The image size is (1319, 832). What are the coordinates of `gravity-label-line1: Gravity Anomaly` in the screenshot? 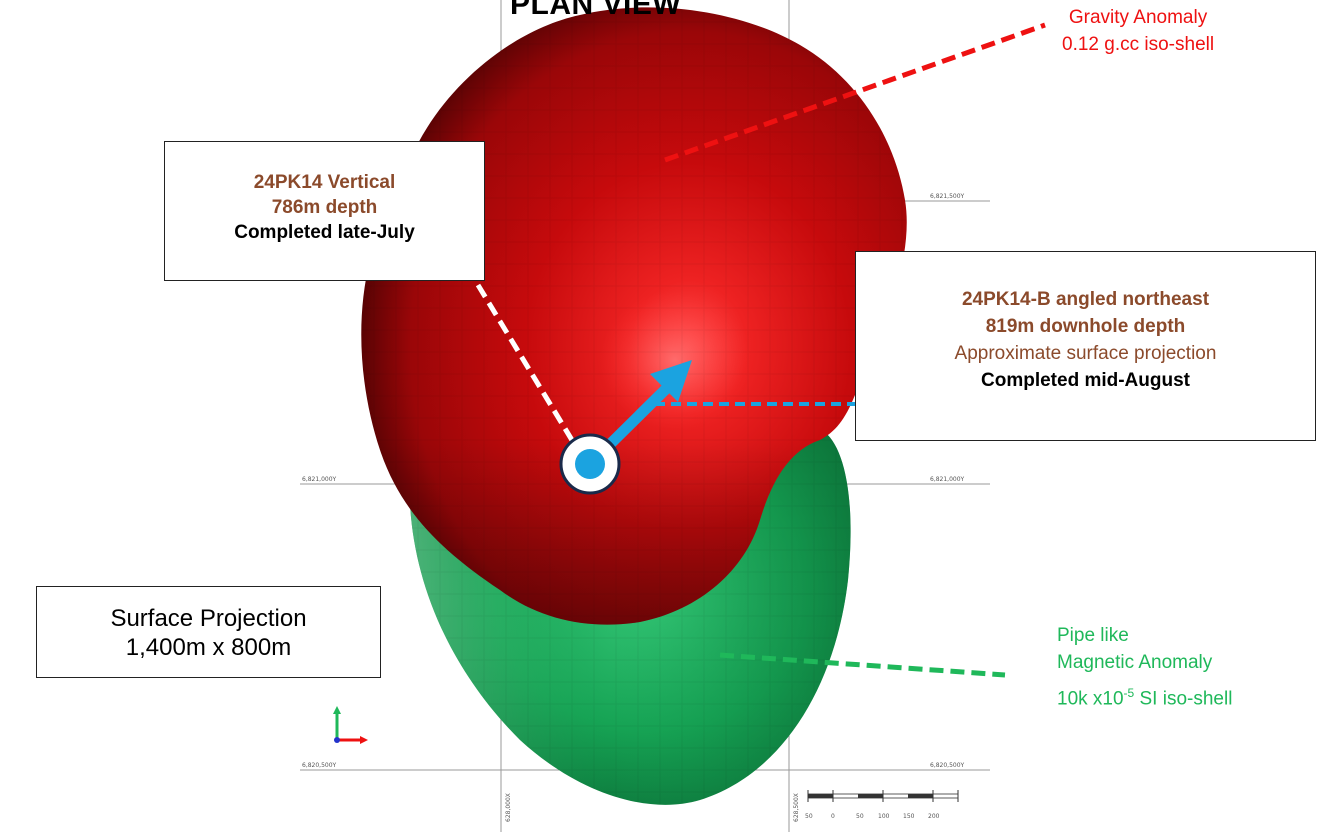 It's located at (1138, 17).